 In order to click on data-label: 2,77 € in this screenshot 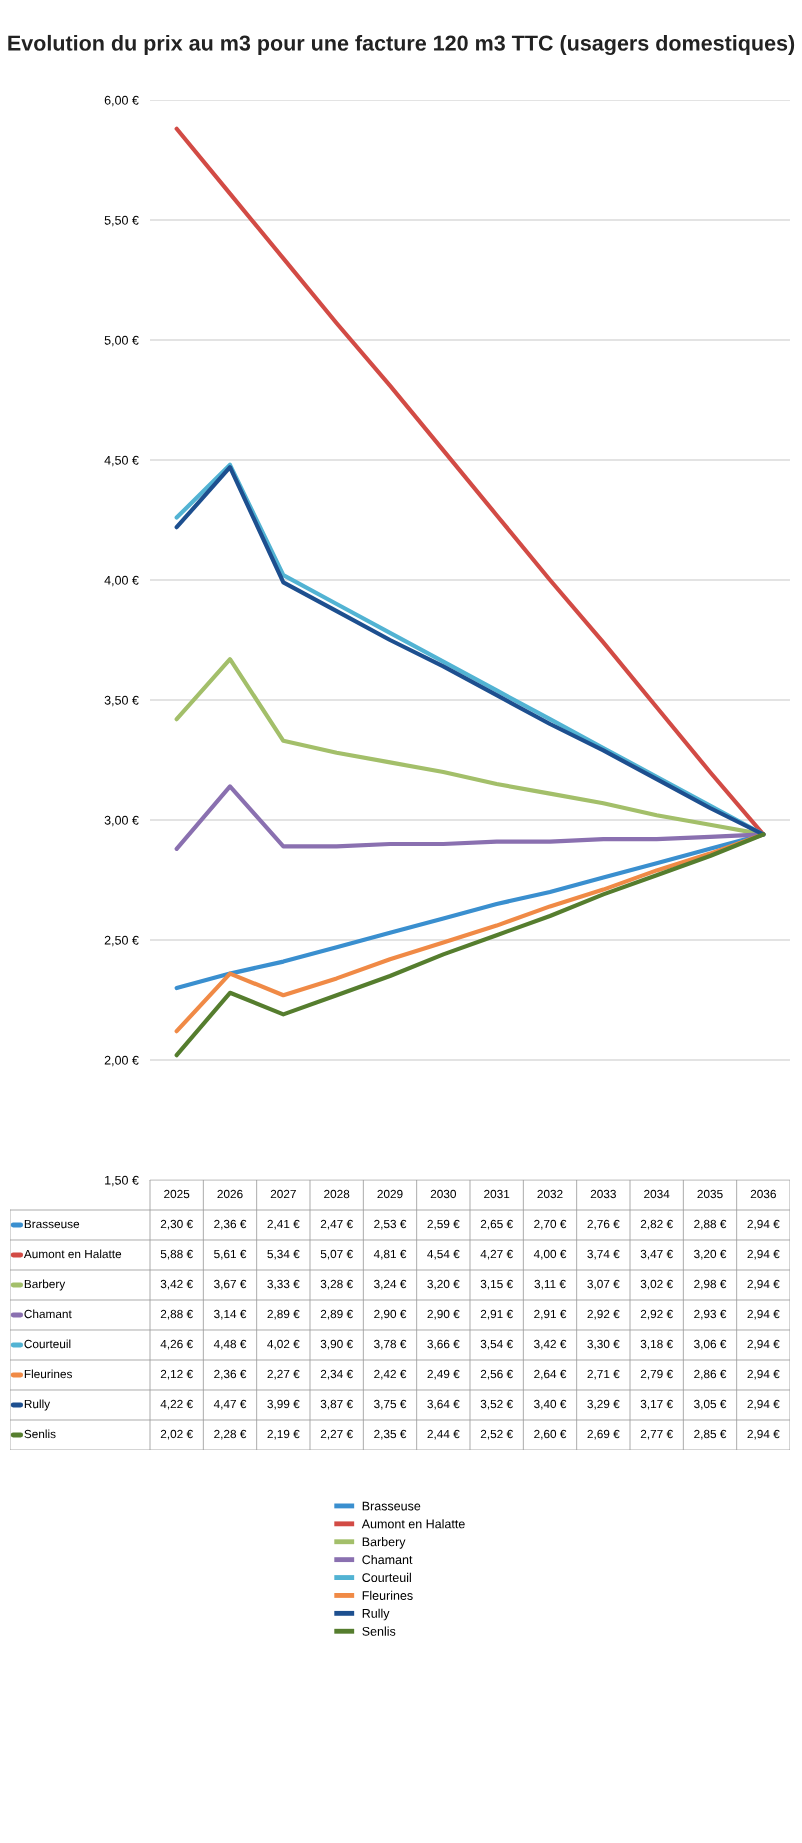, I will do `click(656, 1434)`.